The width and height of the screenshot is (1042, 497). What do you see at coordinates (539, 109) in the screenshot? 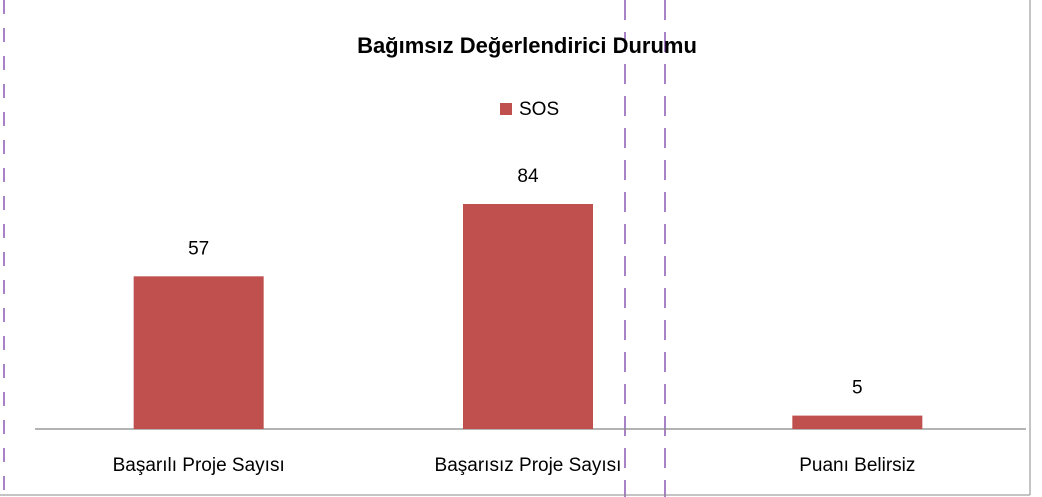
I see `legend-label: SOS` at bounding box center [539, 109].